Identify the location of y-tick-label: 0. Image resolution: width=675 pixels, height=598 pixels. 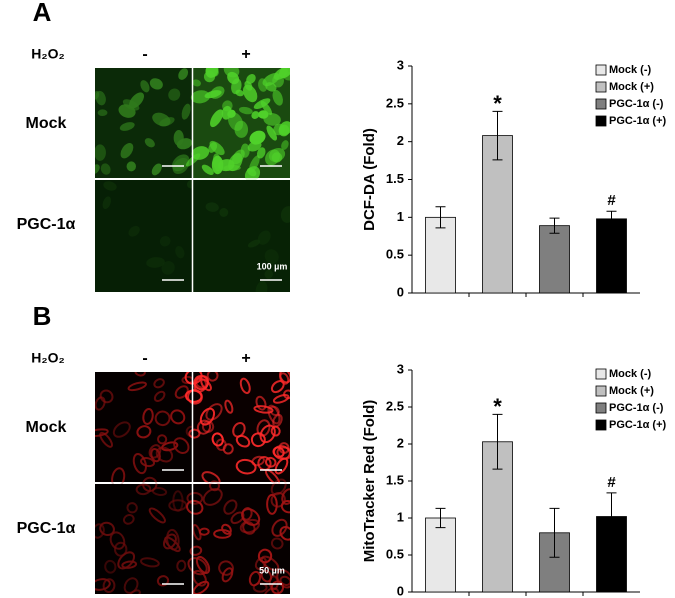
(400, 590).